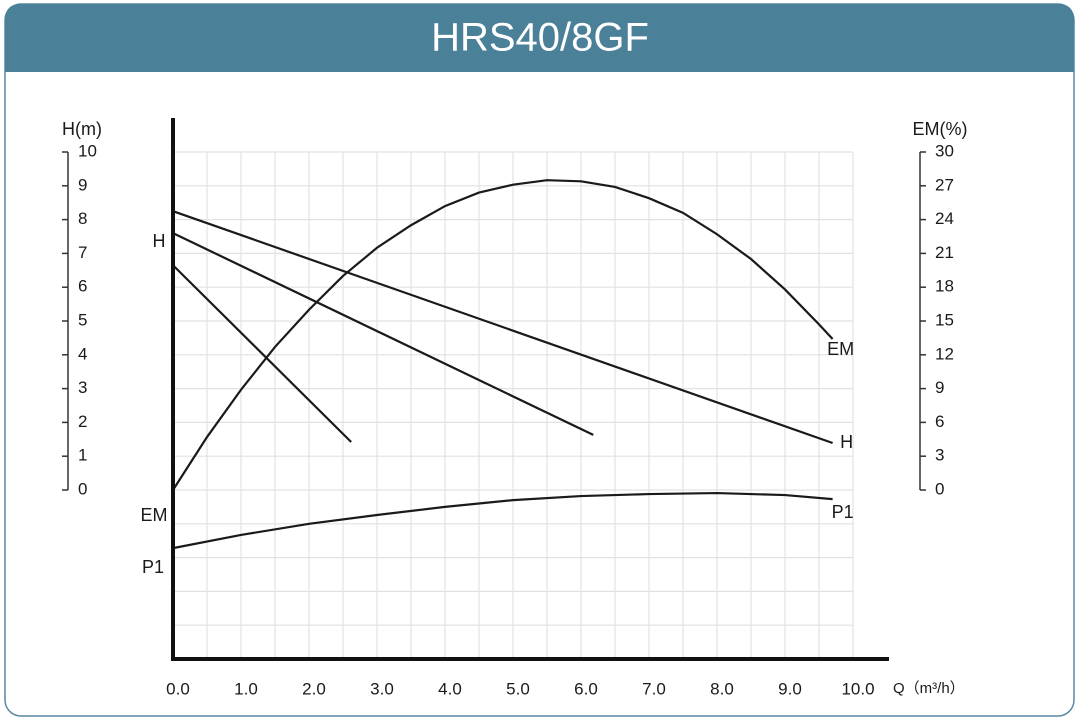 This screenshot has width=1079, height=726. What do you see at coordinates (82, 184) in the screenshot?
I see `y-tick-label: 9` at bounding box center [82, 184].